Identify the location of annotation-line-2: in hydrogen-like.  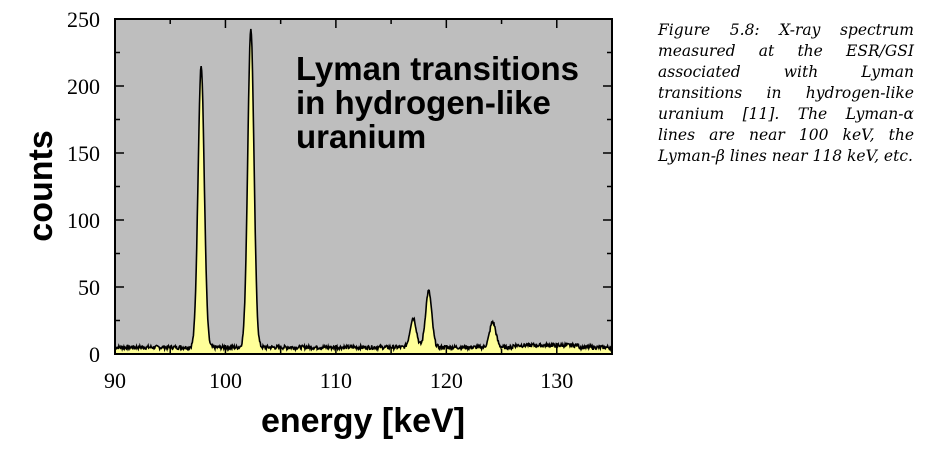
(423, 102).